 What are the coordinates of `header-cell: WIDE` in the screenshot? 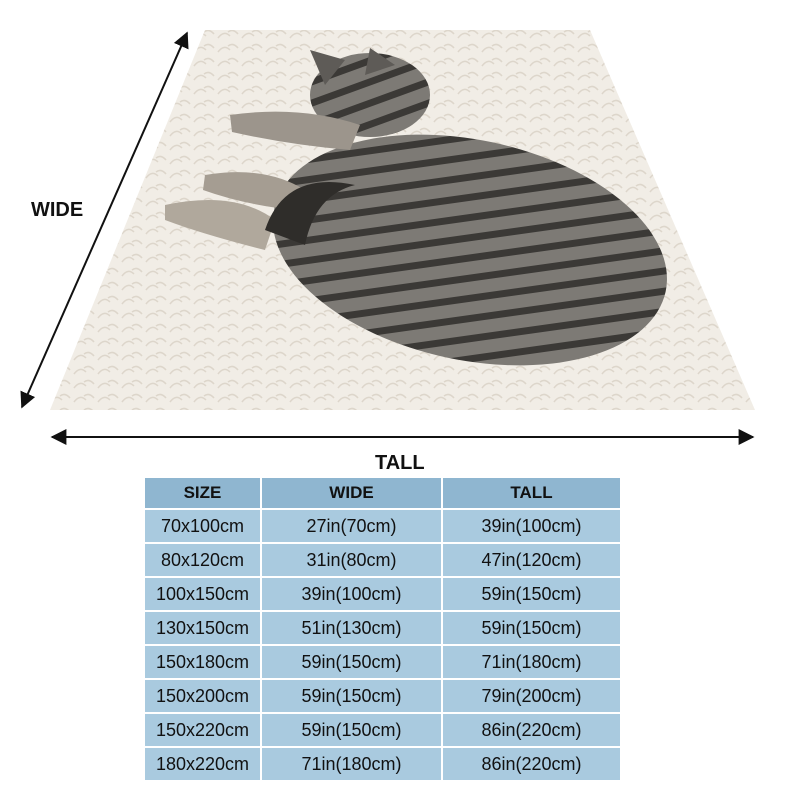 It's located at (351, 493).